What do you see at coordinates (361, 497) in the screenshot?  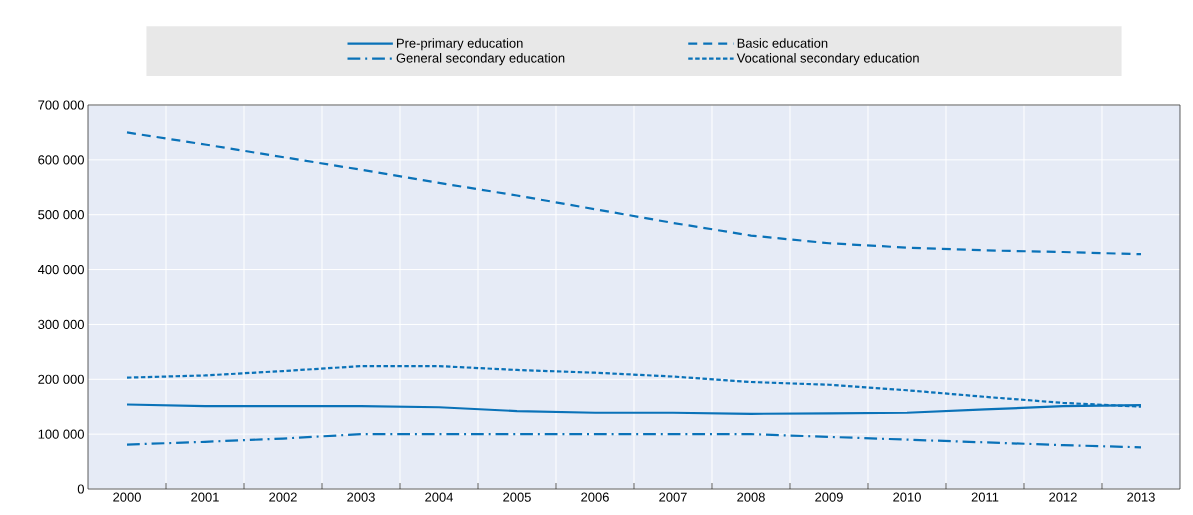 I see `x-tick-label: 2003` at bounding box center [361, 497].